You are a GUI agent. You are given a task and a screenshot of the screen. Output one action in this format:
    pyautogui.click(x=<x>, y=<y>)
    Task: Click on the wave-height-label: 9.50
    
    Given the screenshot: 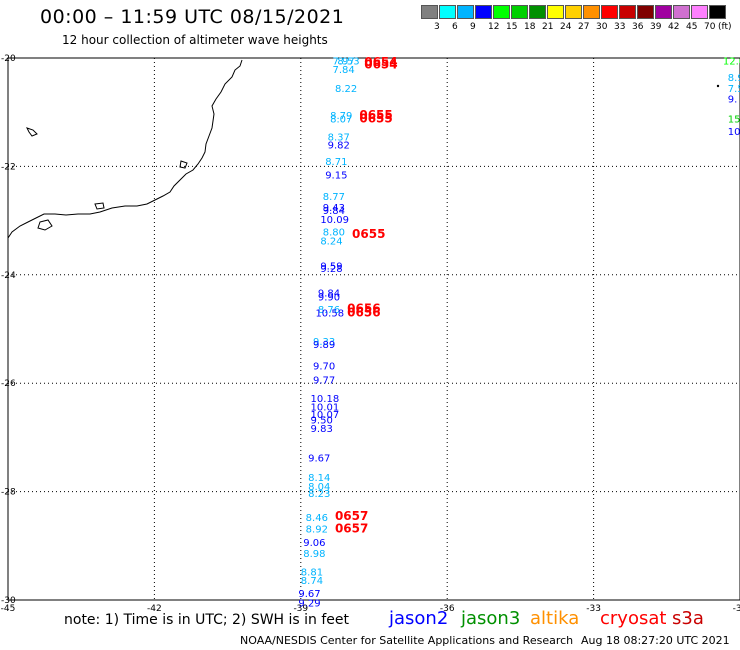 What is the action you would take?
    pyautogui.click(x=322, y=421)
    